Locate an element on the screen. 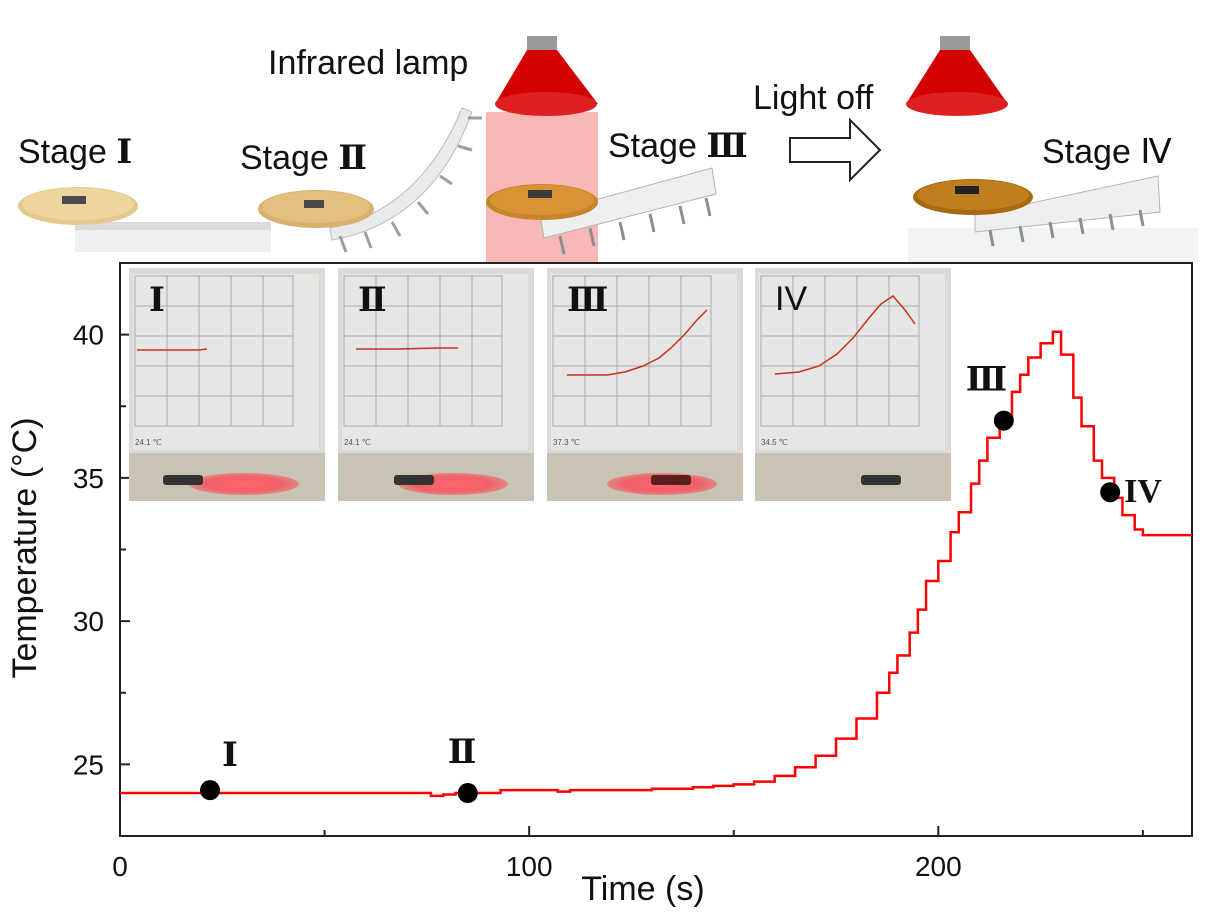 This screenshot has width=1214, height=915. x-axis-label: Time (s) is located at coordinates (642, 889).